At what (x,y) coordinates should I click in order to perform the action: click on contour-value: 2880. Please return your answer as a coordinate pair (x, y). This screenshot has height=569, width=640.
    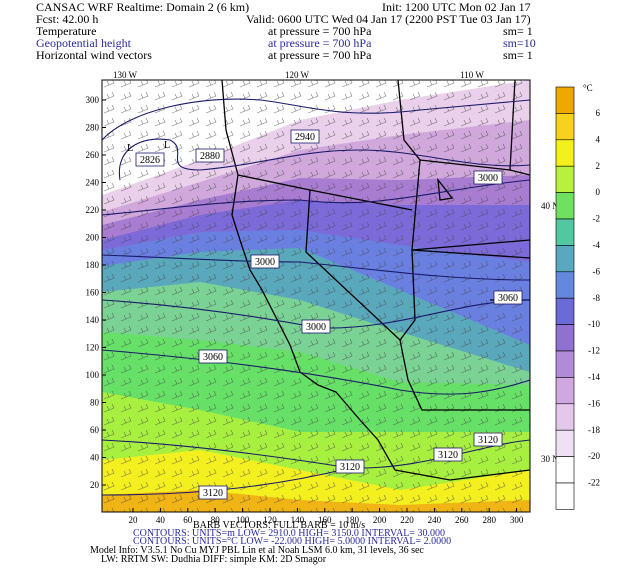
    Looking at the image, I should click on (210, 156).